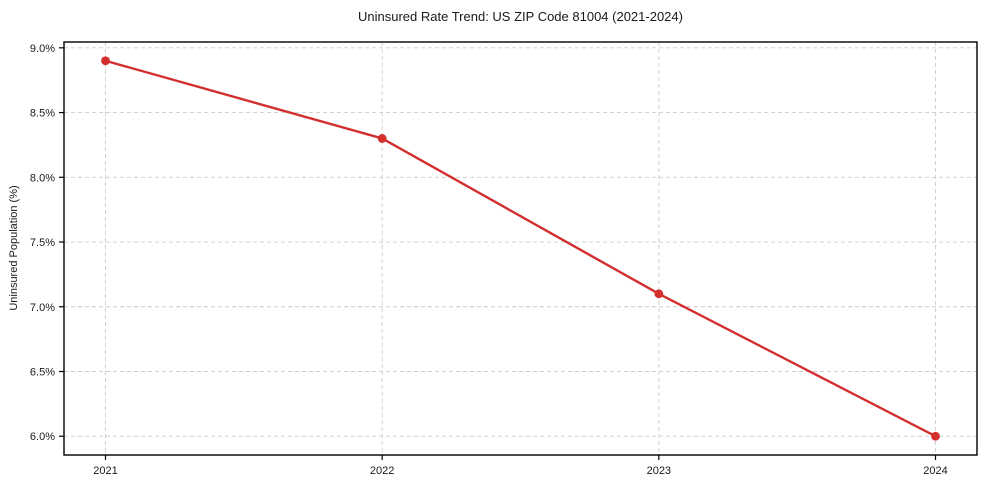 This screenshot has height=490, width=989. I want to click on y-tick-label: 6.5%, so click(42, 372).